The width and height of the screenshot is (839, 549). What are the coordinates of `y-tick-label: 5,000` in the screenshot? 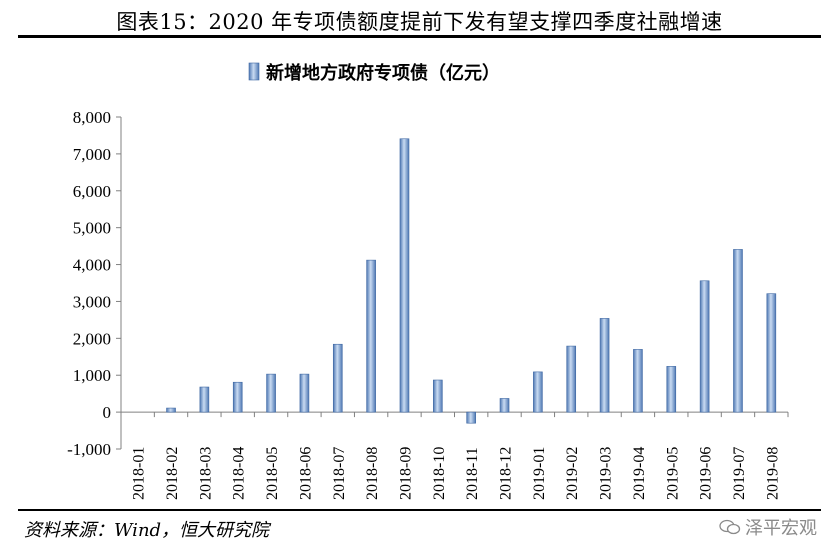 It's located at (92, 228).